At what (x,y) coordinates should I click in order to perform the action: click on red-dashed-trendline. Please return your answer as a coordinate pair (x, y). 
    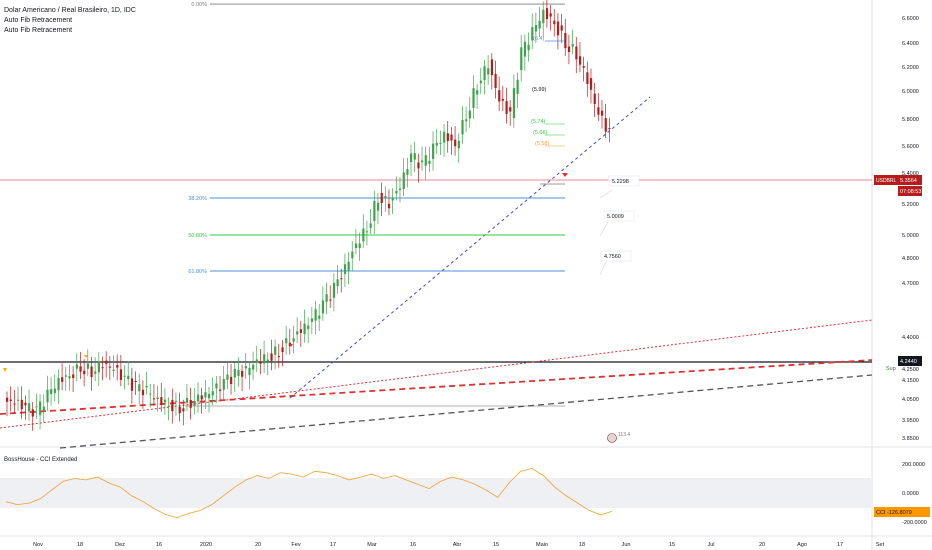
    Looking at the image, I should click on (436, 387).